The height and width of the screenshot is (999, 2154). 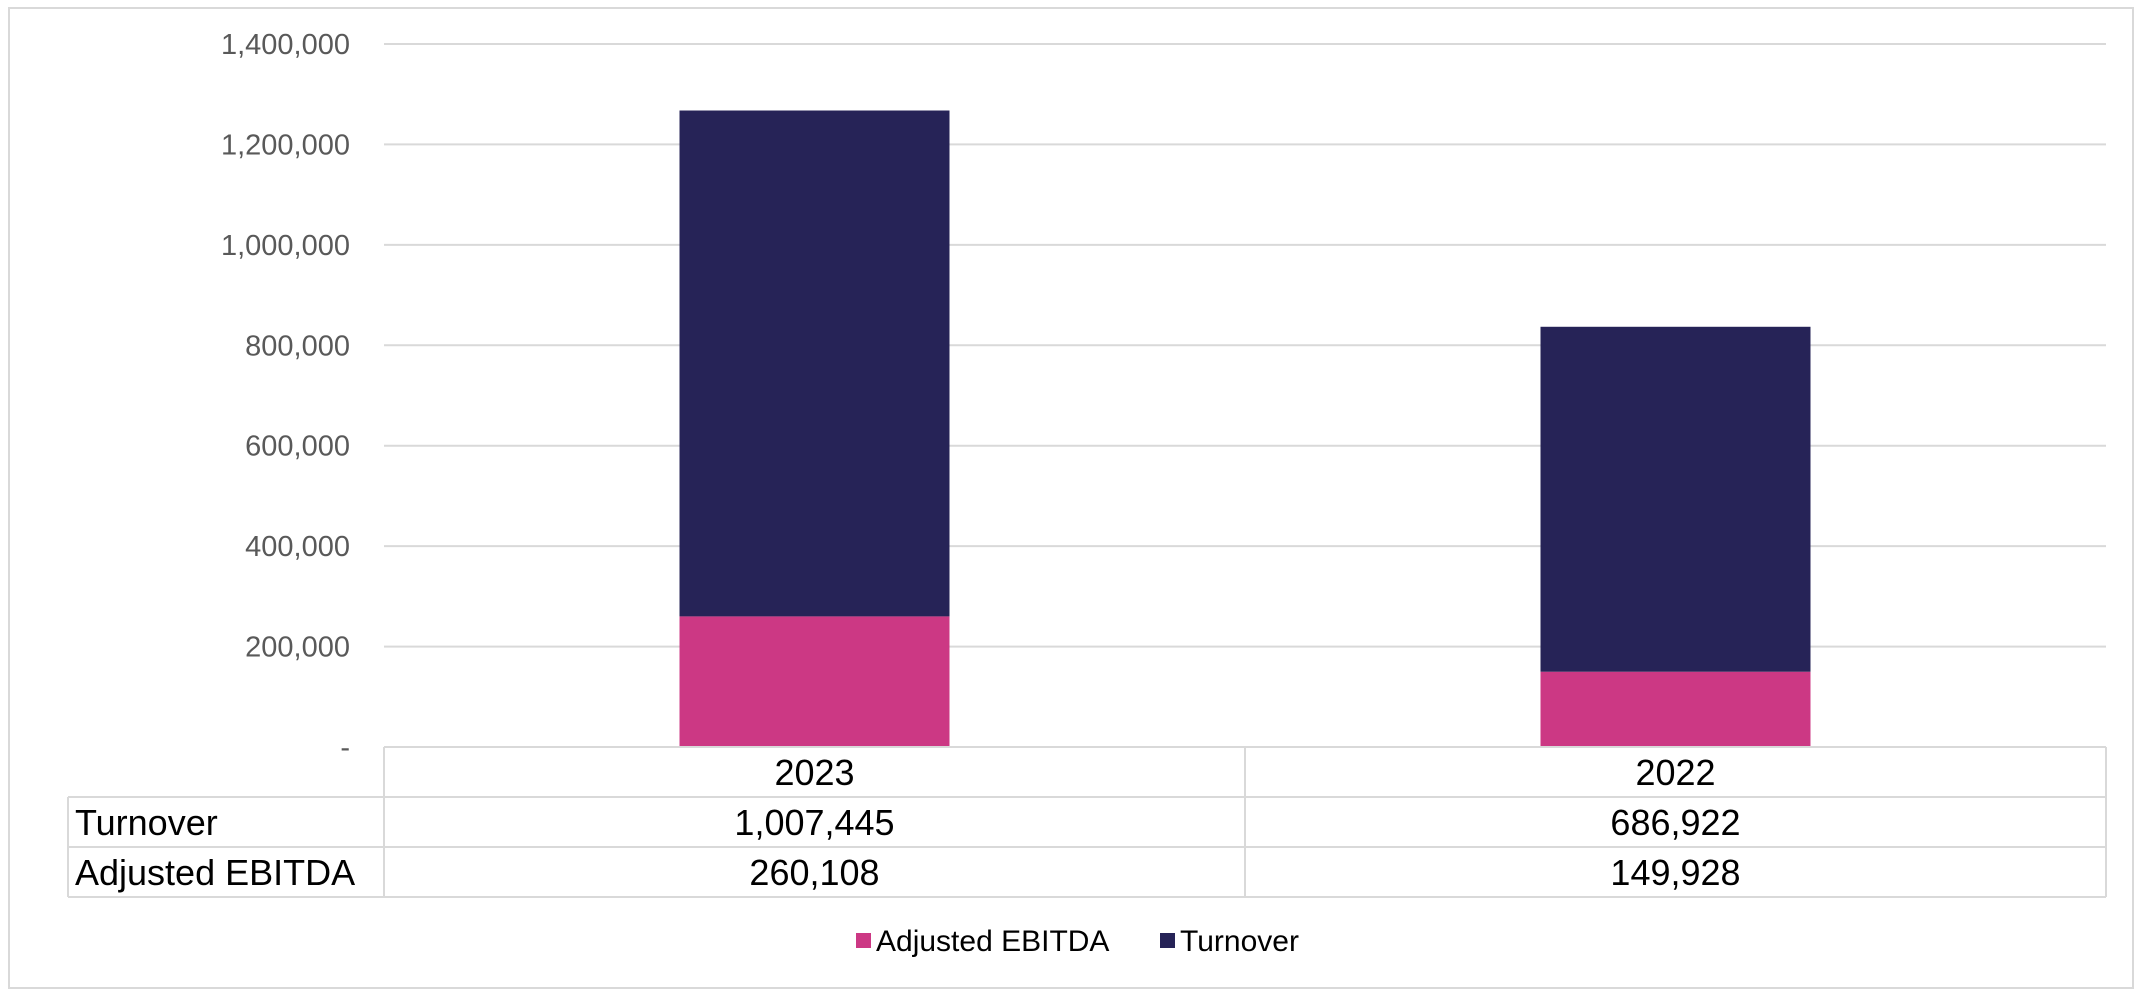 I want to click on y-tick-label: 1,200,000, so click(x=285, y=145).